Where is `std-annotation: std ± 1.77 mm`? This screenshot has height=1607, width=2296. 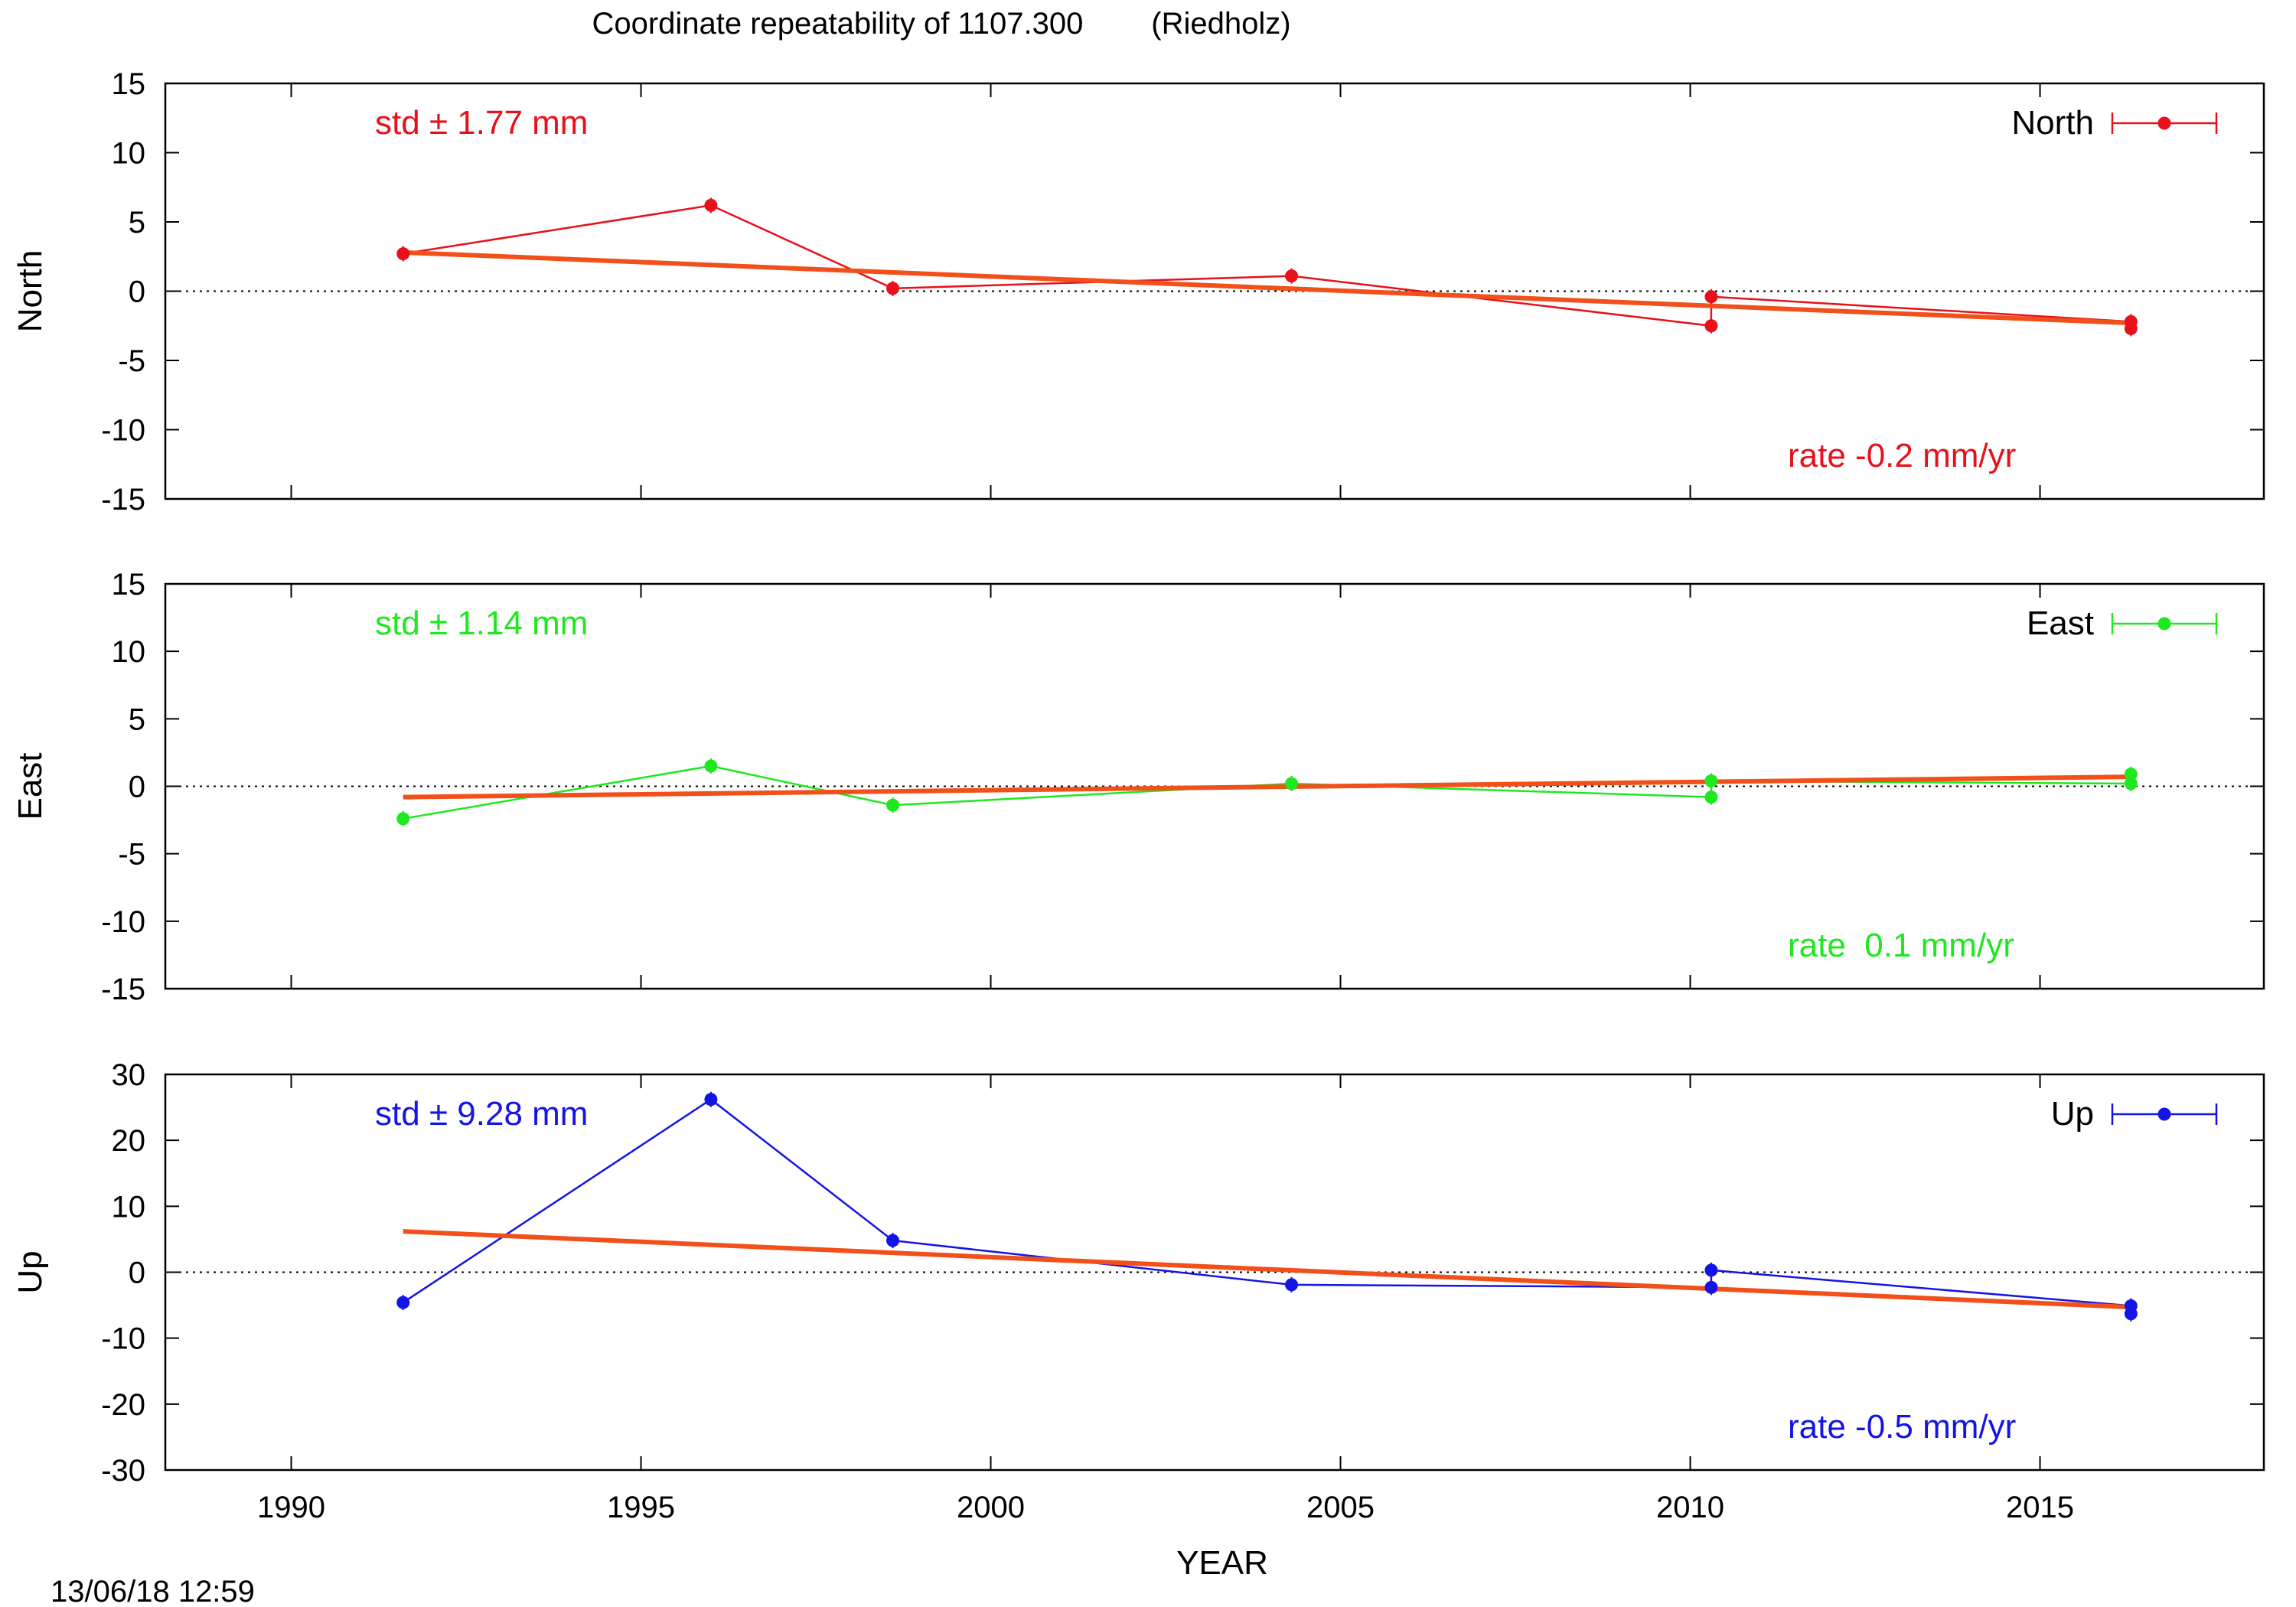
std-annotation: std ± 1.77 mm is located at coordinates (481, 123).